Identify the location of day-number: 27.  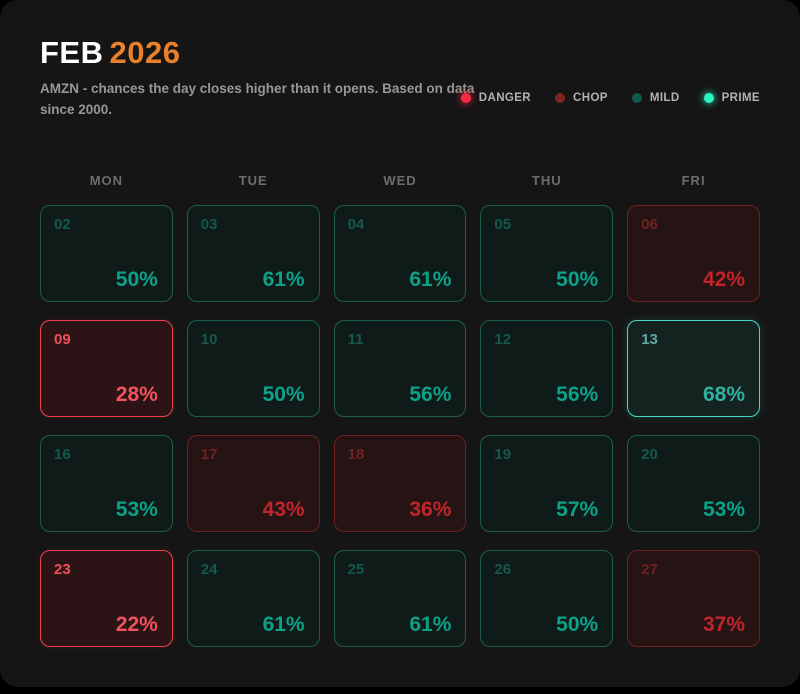
(649, 569).